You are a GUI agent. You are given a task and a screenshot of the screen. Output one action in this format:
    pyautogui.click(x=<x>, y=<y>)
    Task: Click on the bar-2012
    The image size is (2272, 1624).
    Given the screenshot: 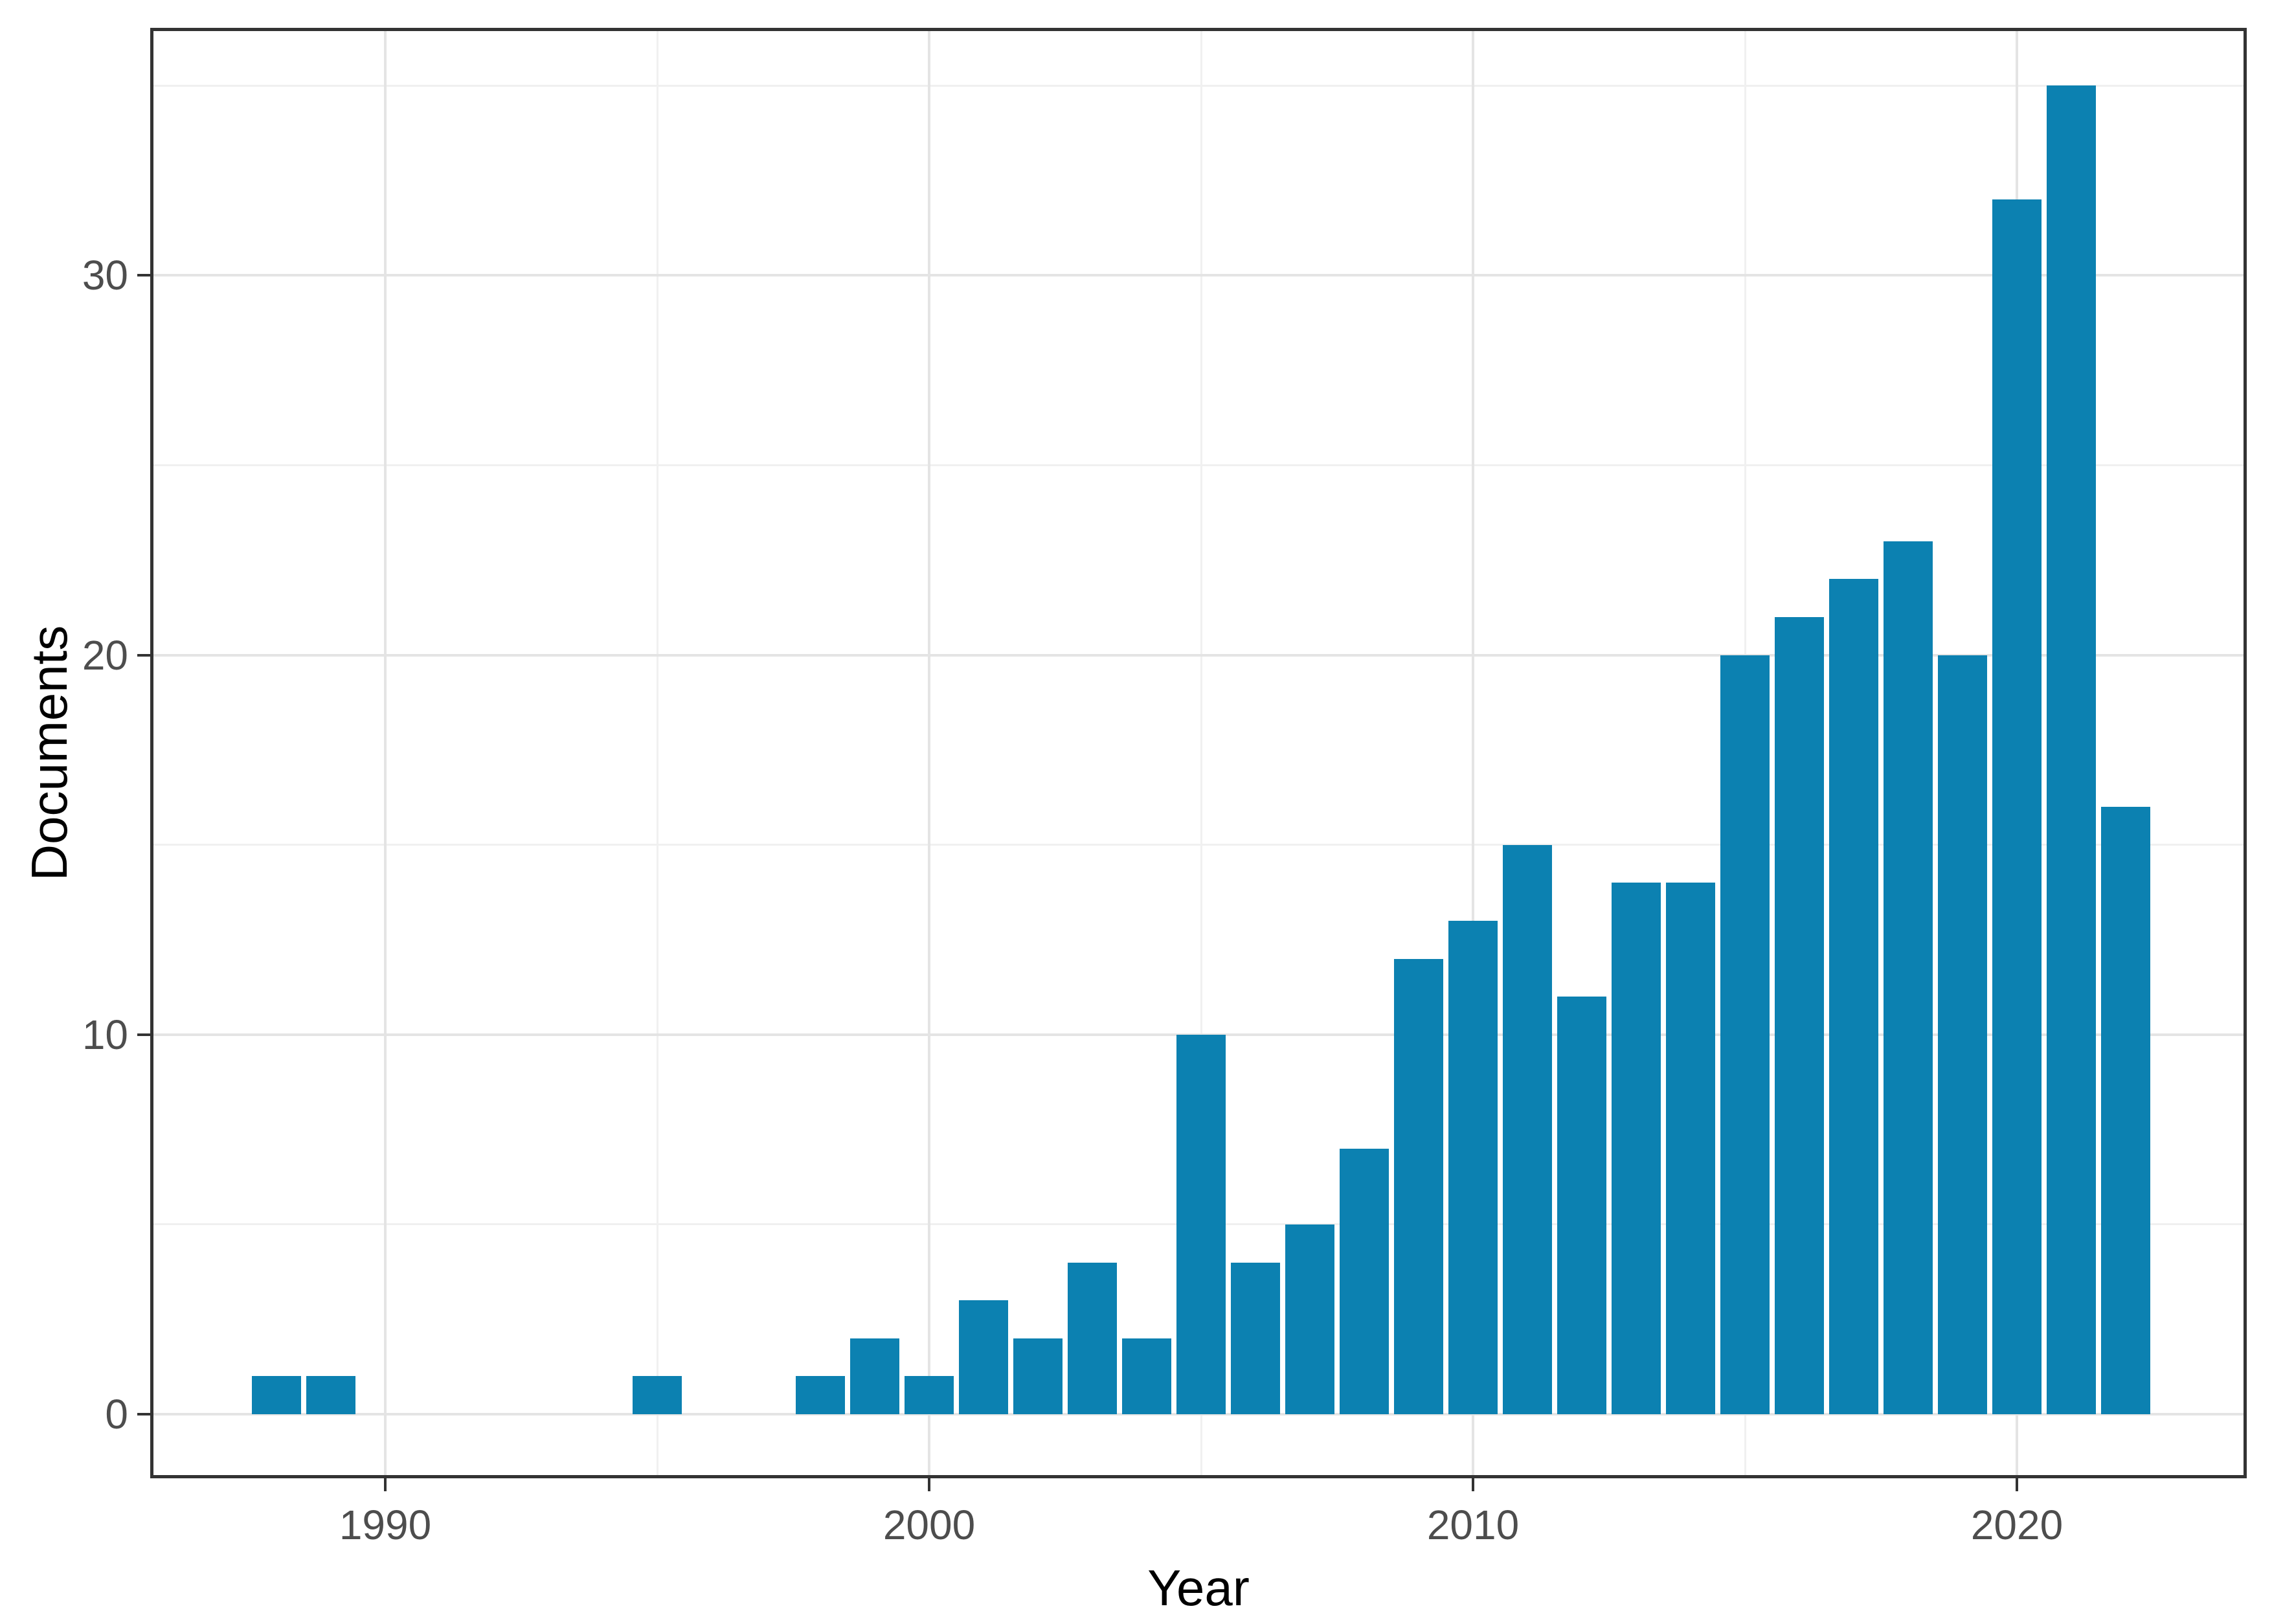 What is the action you would take?
    pyautogui.click(x=1582, y=1205)
    